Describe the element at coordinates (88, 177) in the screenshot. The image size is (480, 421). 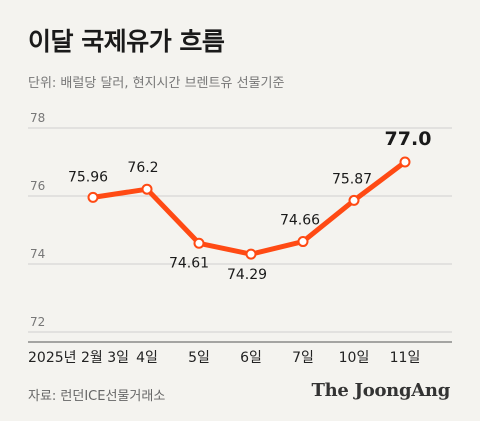
I see `data-label: 75.96` at that location.